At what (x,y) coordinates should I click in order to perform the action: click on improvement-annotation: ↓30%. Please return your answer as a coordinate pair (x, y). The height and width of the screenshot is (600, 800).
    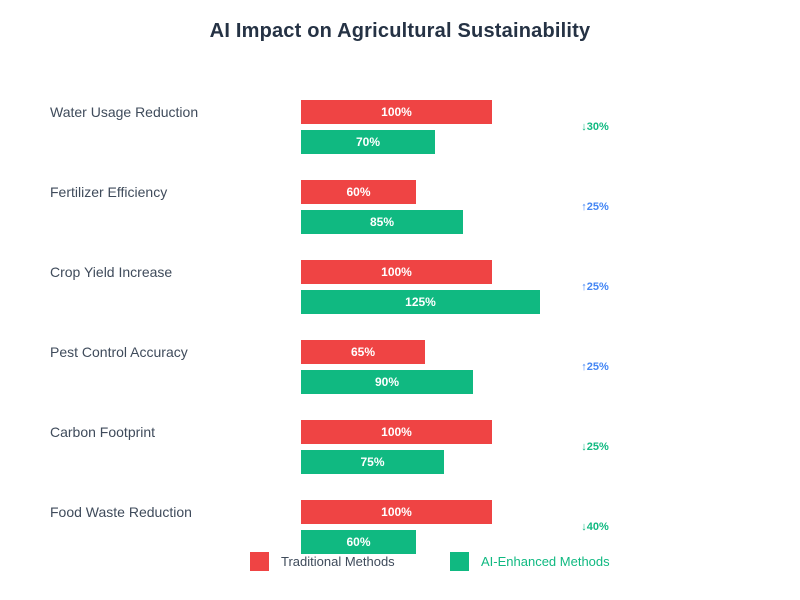
    Looking at the image, I should click on (595, 127).